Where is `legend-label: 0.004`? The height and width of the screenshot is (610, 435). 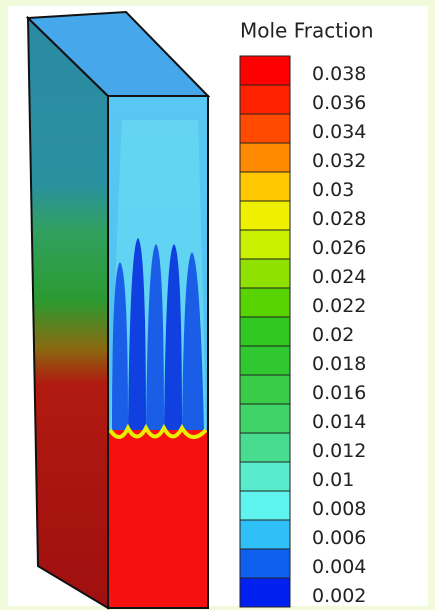
legend-label: 0.004 is located at coordinates (339, 567).